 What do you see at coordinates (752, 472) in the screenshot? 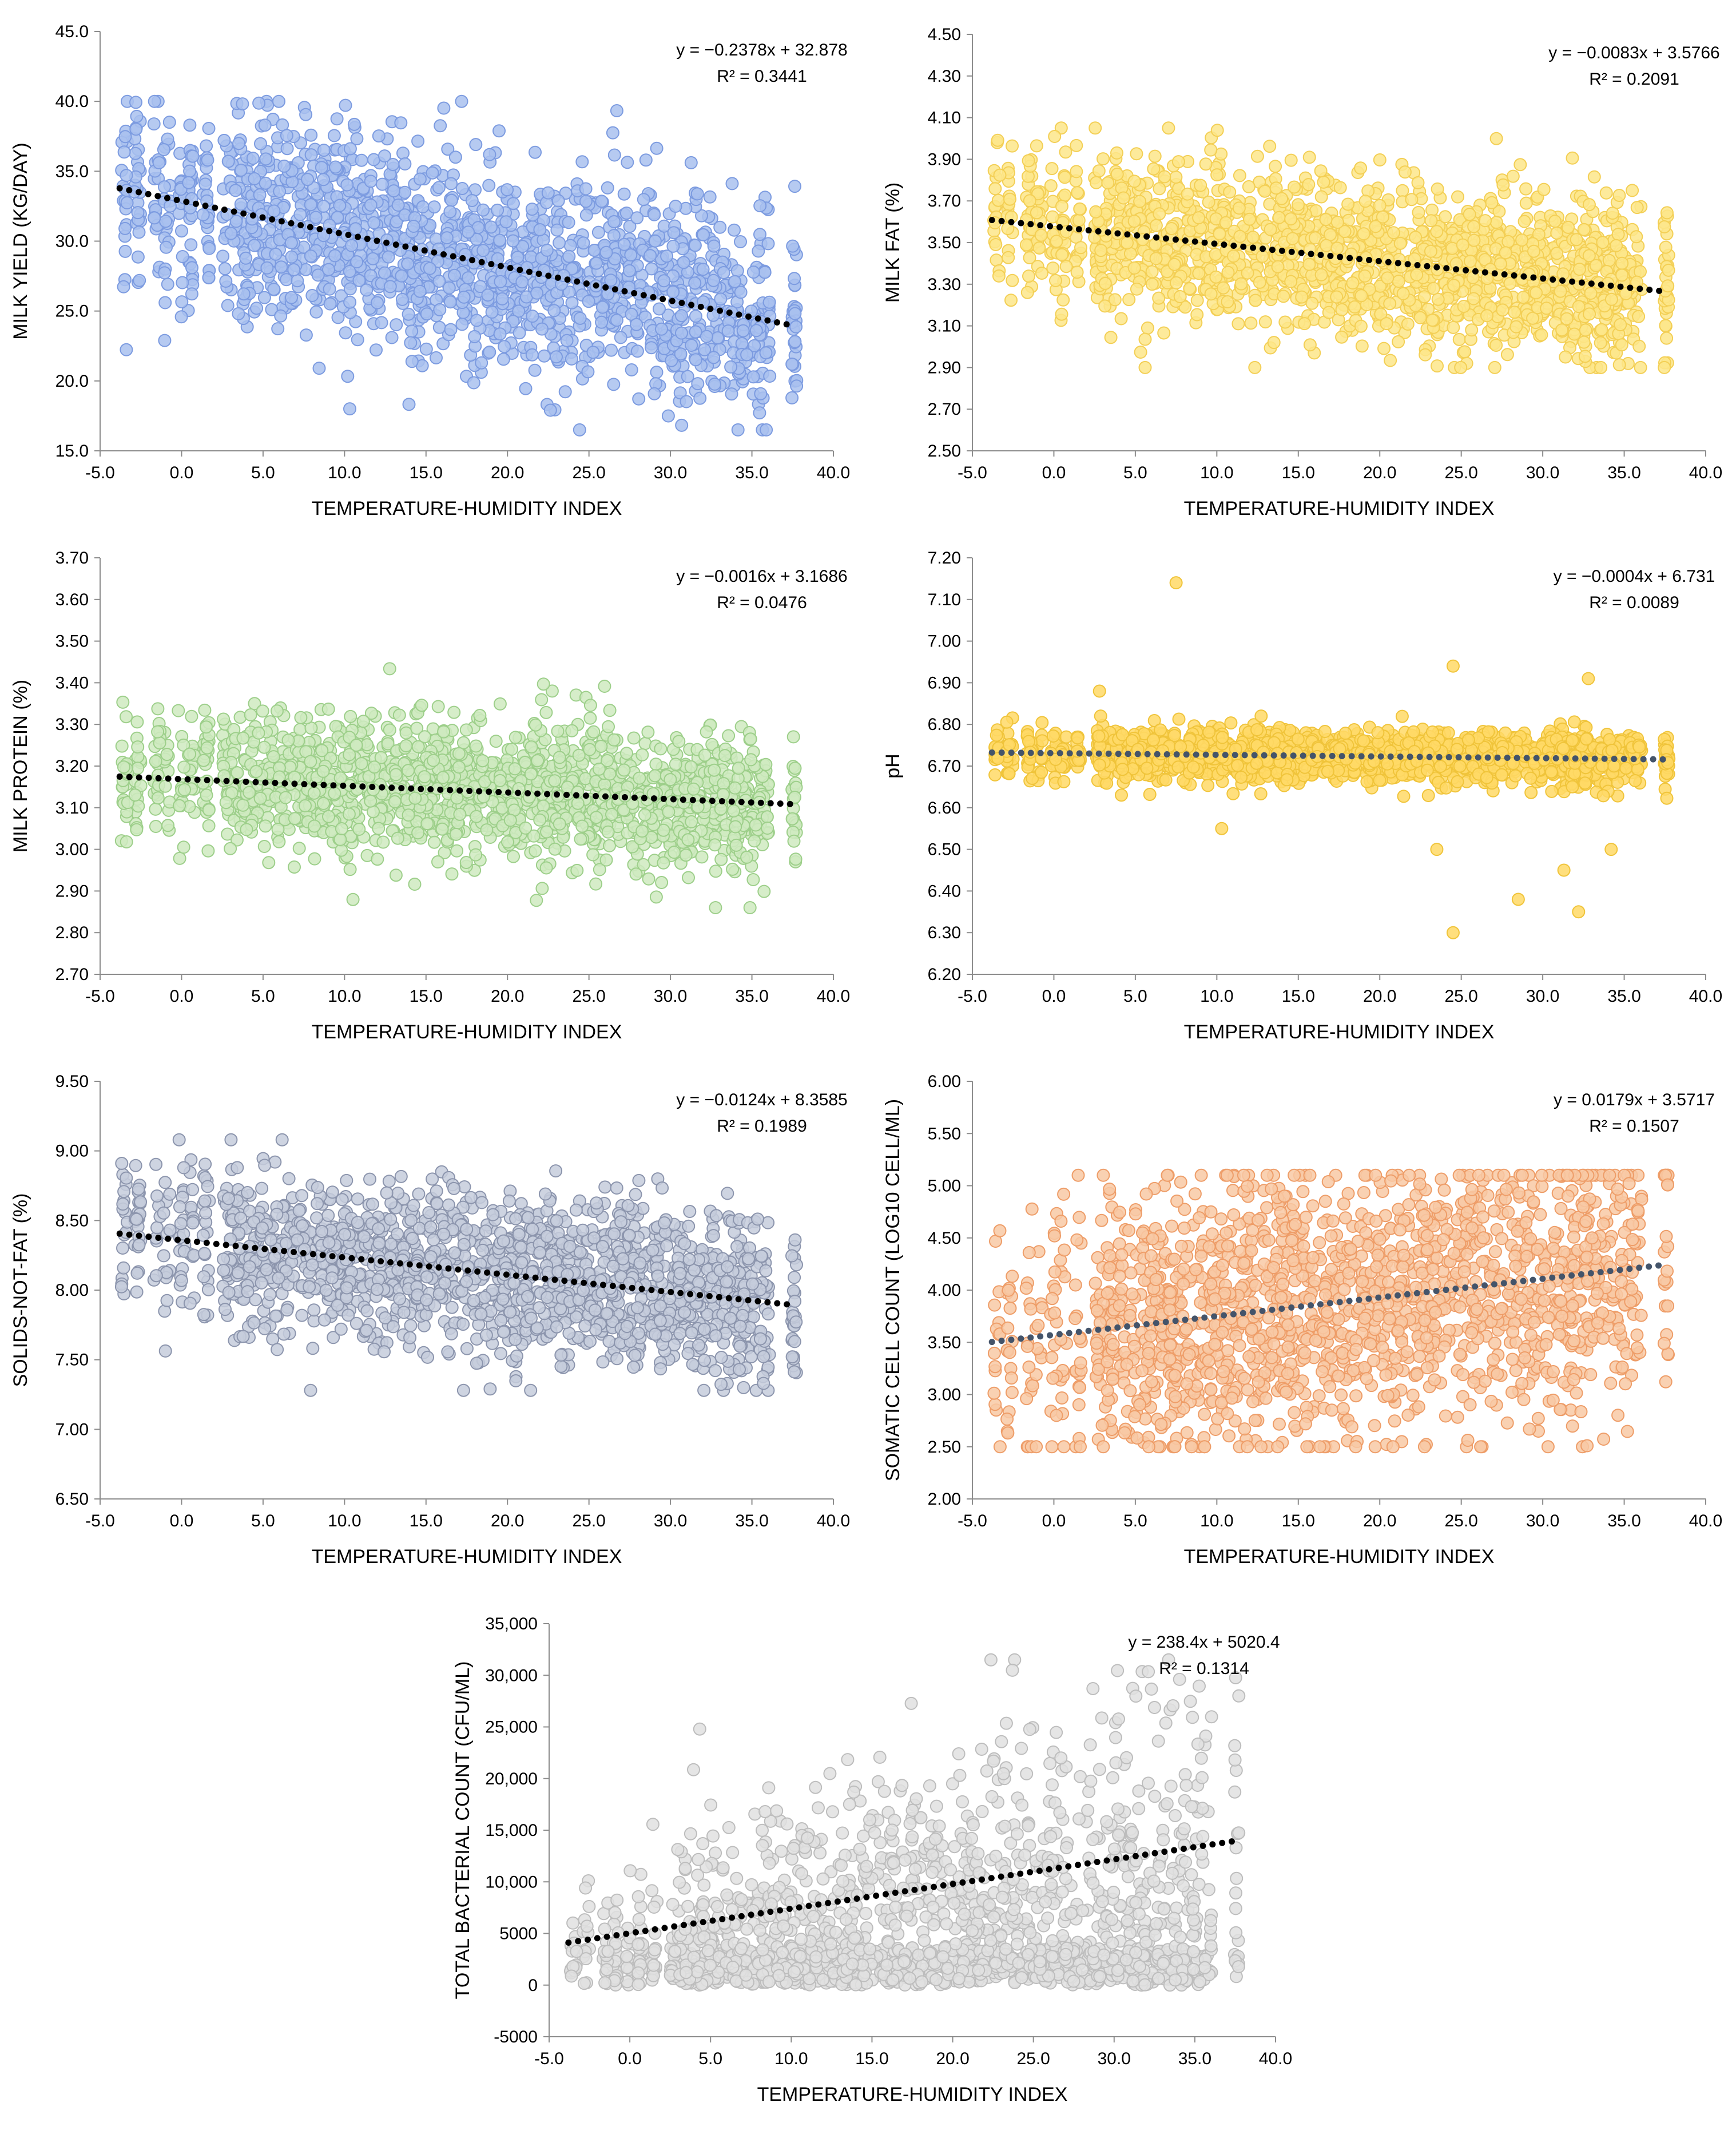
I see `x-tick-label: 35.0` at bounding box center [752, 472].